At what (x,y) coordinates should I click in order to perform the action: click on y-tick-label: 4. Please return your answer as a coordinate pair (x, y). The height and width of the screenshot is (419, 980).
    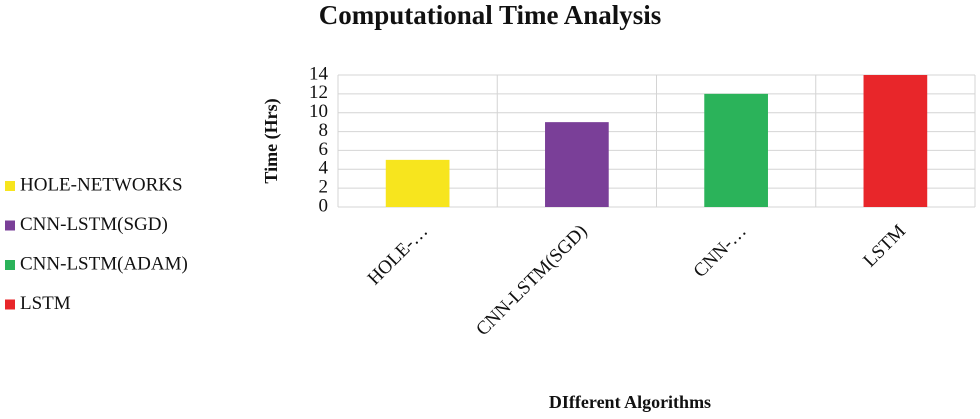
    Looking at the image, I should click on (324, 168).